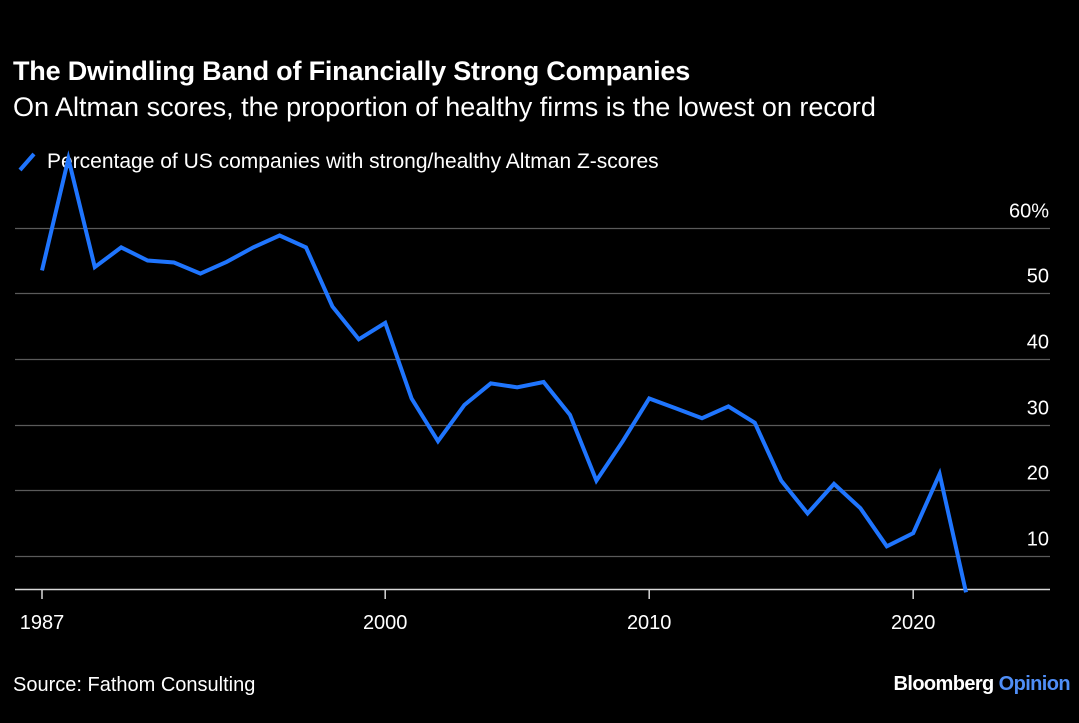  I want to click on x-axis-labels: 1987 2000 2010 2020, so click(478, 623).